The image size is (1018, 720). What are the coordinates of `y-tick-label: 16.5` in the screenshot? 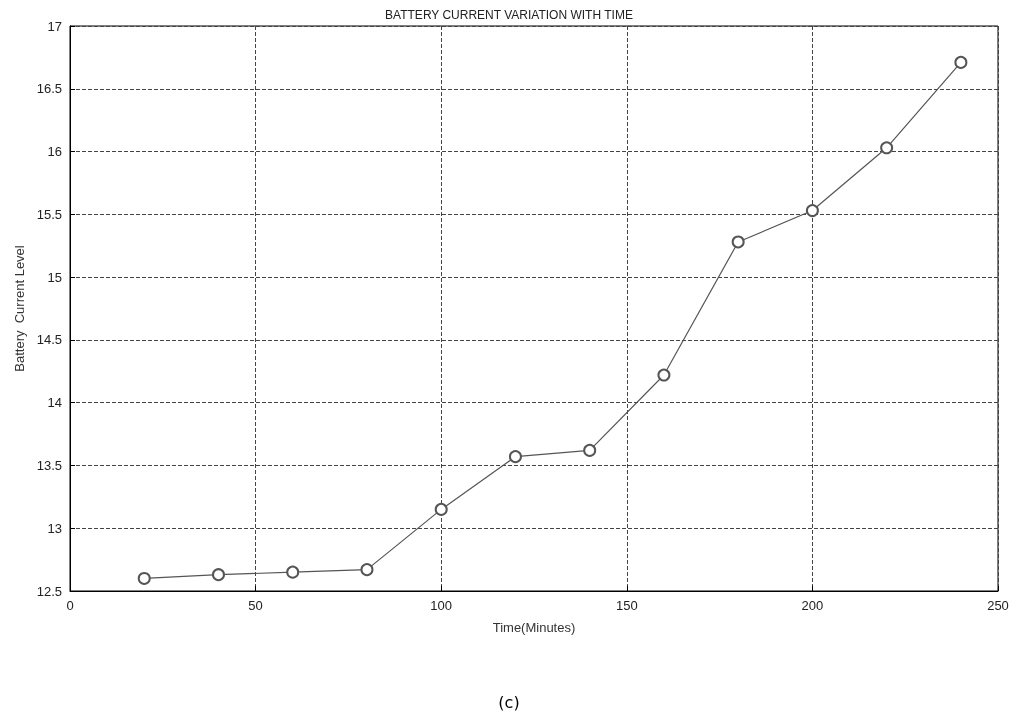 It's located at (49, 89).